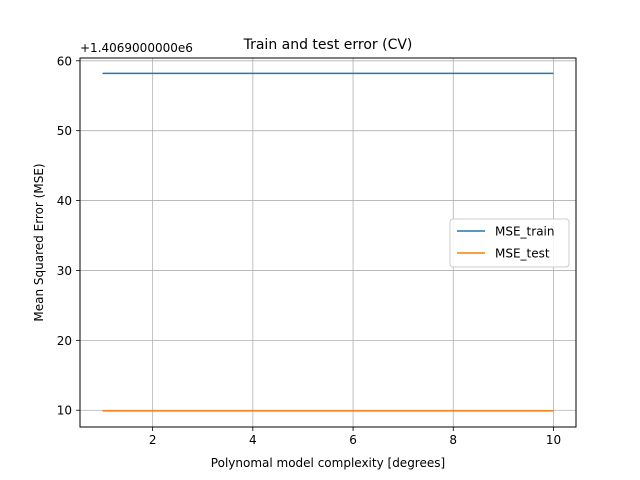  What do you see at coordinates (522, 254) in the screenshot?
I see `legend-label-mse-test: MSE_test` at bounding box center [522, 254].